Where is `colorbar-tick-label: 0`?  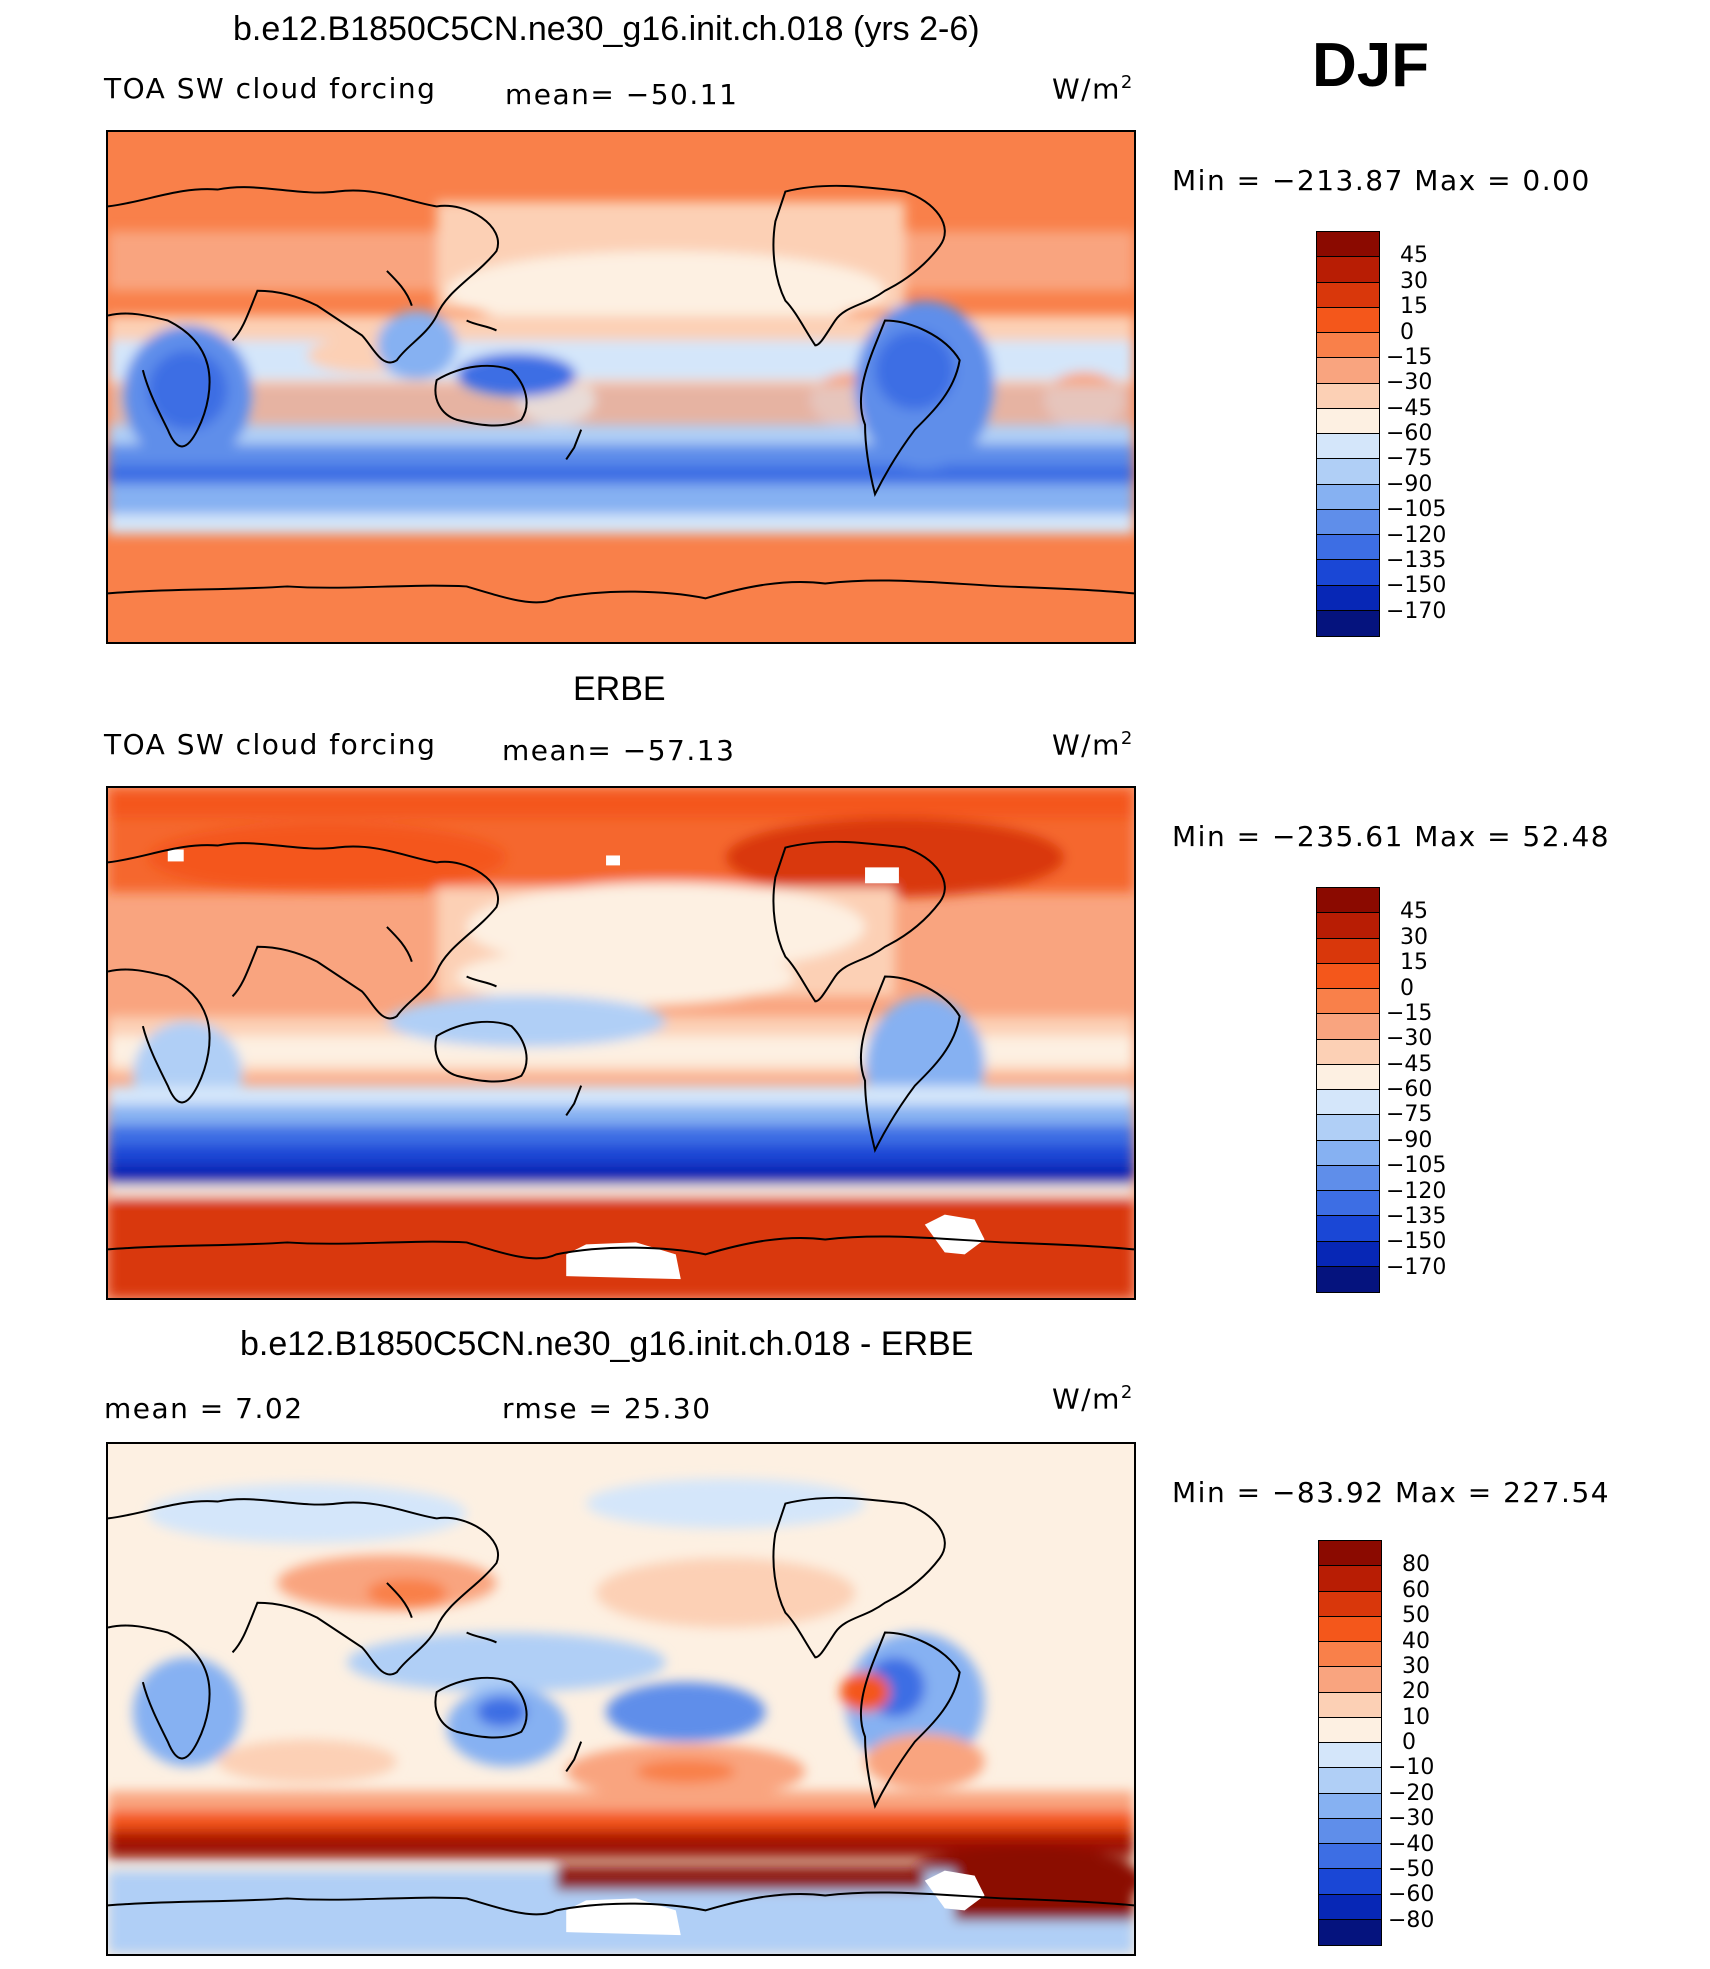 colorbar-tick-label: 0 is located at coordinates (1407, 988).